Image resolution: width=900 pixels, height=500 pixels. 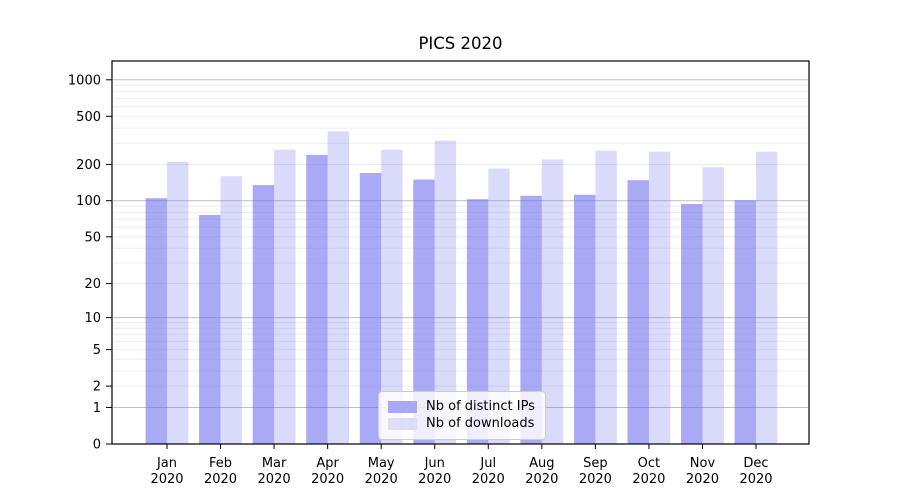 What do you see at coordinates (531, 319) in the screenshot?
I see `bar-distinct-ips-aug` at bounding box center [531, 319].